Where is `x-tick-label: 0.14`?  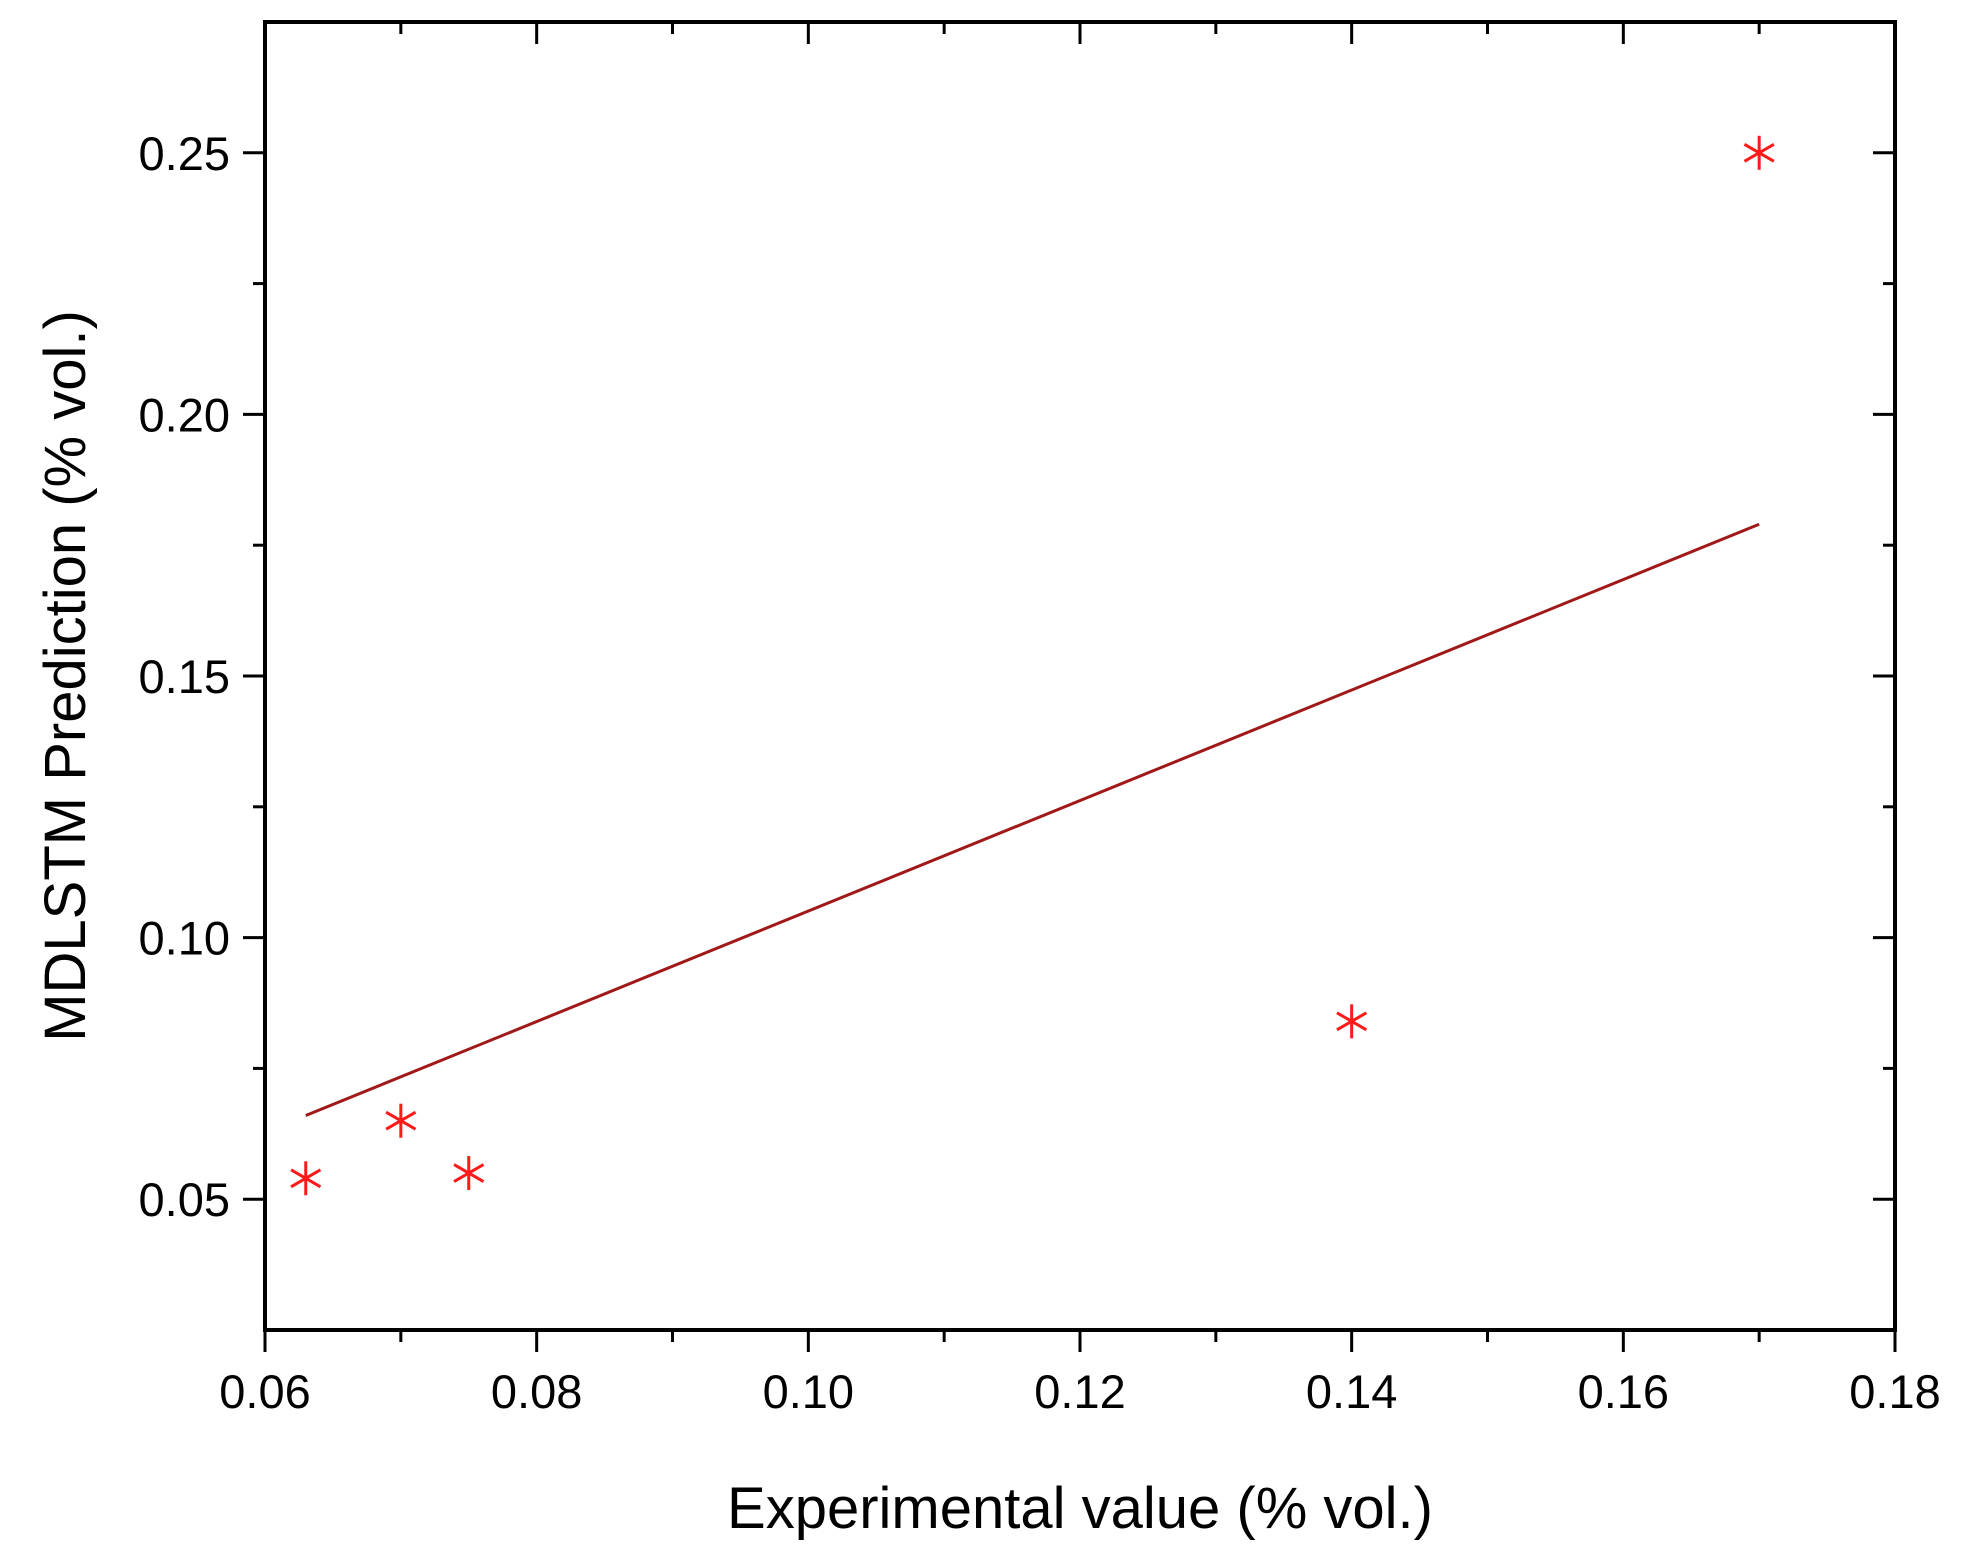 x-tick-label: 0.14 is located at coordinates (1351, 1391).